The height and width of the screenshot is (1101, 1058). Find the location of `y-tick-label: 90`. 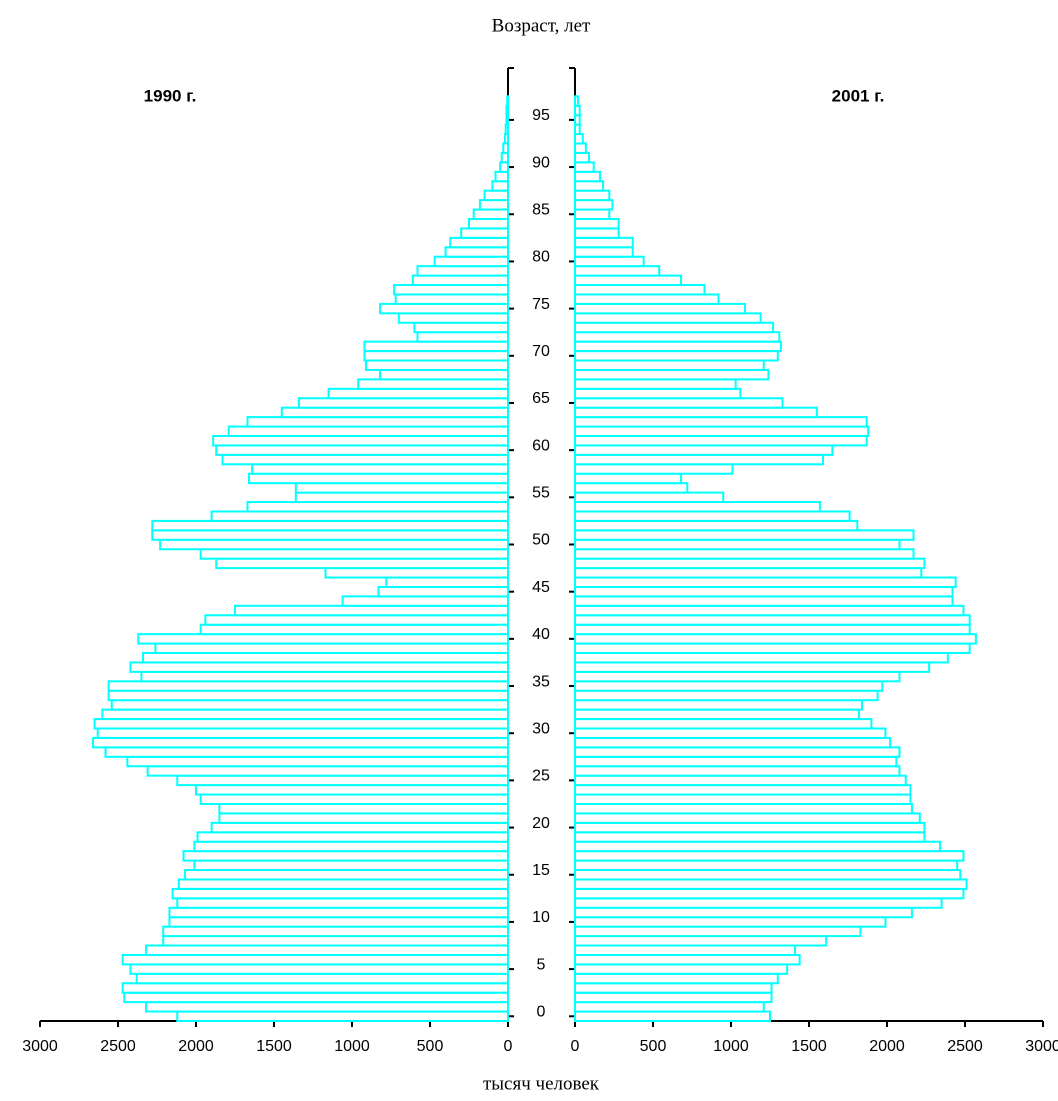

y-tick-label: 90 is located at coordinates (541, 162).